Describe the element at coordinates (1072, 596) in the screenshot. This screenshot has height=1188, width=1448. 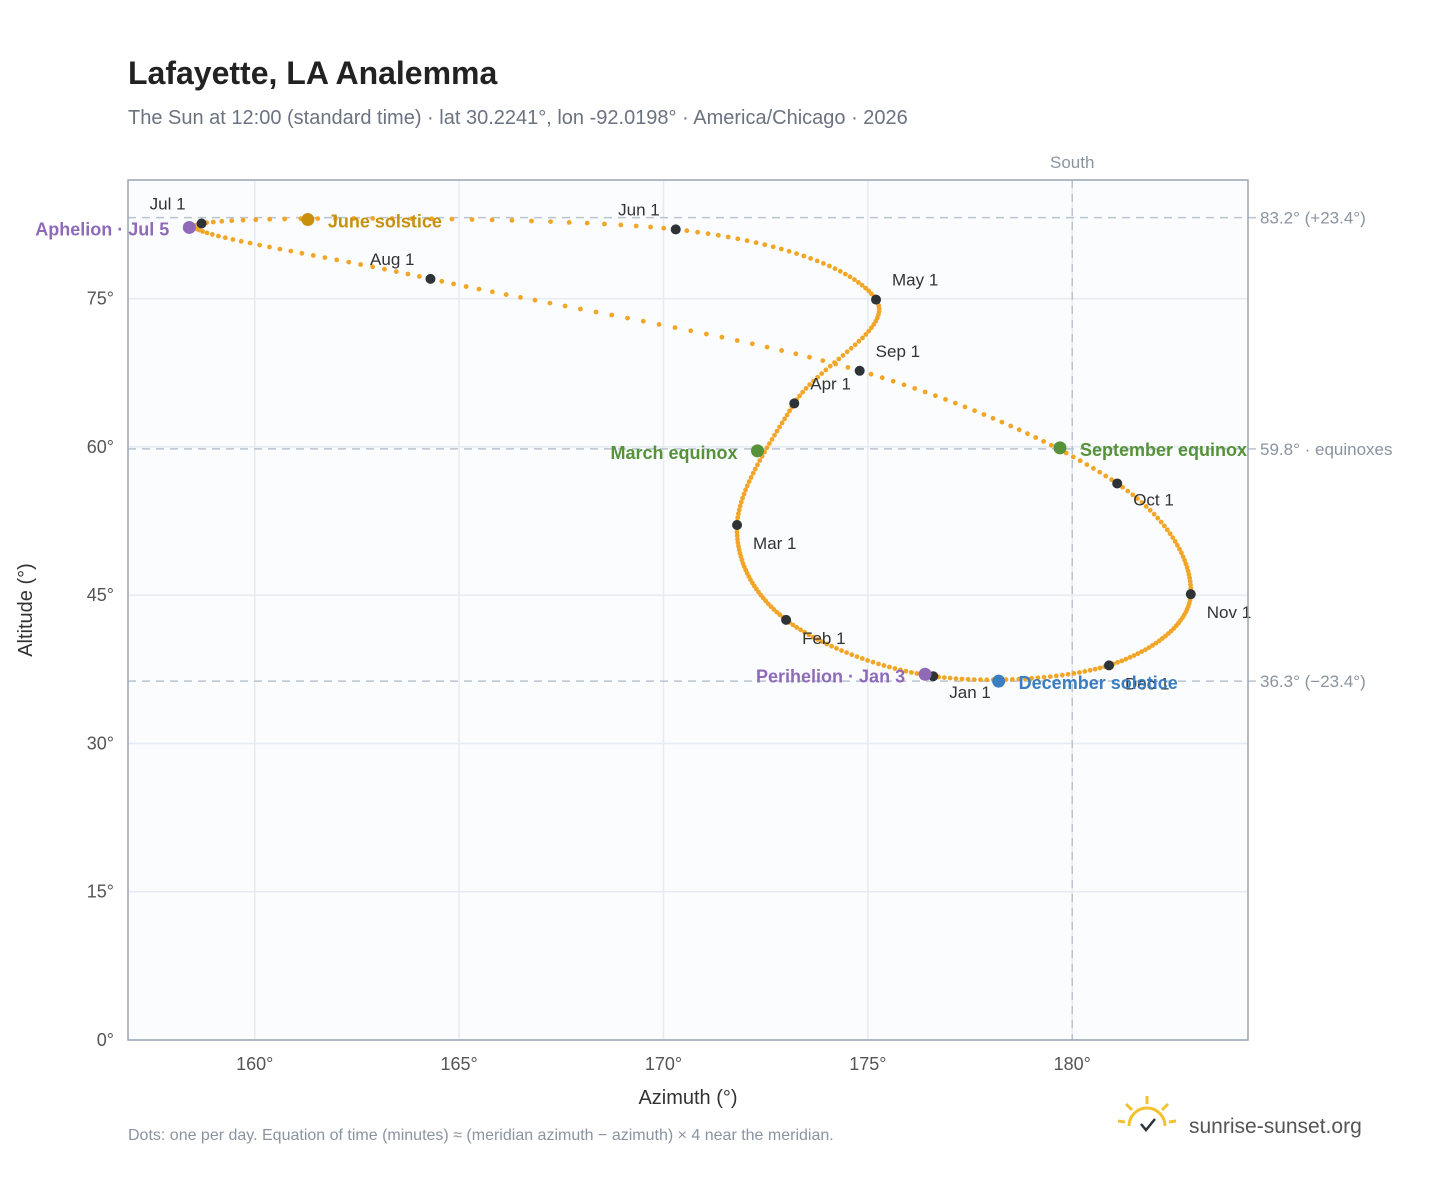
I see `south-meridian: South` at that location.